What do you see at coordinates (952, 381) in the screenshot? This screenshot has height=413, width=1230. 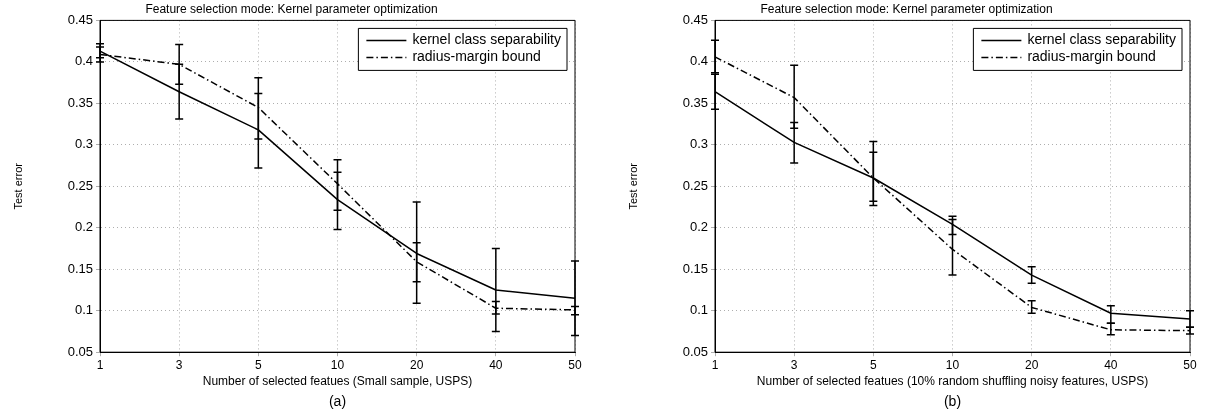 I see `x-axis-title: Number of selected featues (10% random shuffling noisy features, USPS)` at bounding box center [952, 381].